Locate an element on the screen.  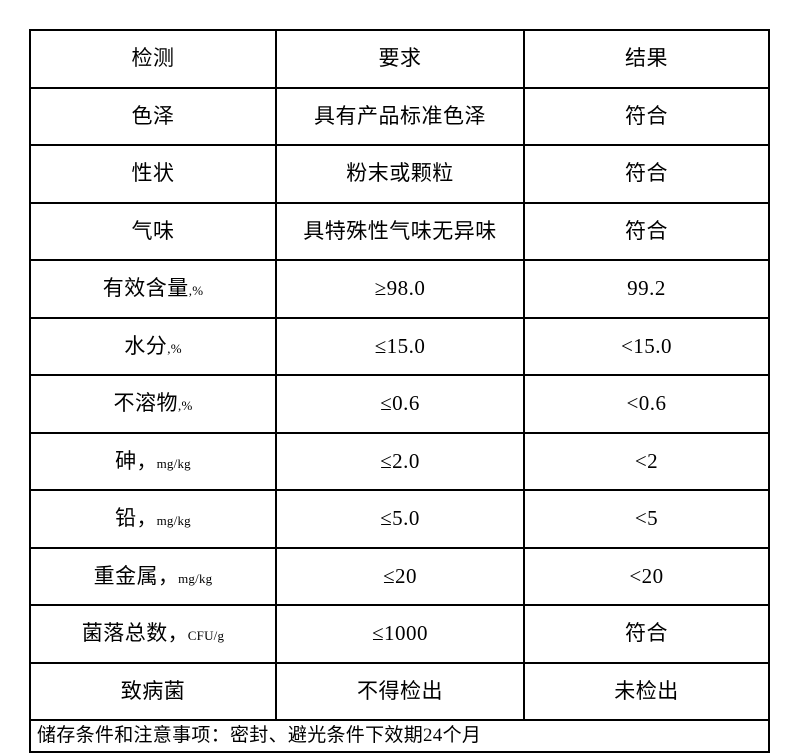
cell-item: 重金属，mg/kg is located at coordinates (153, 576).